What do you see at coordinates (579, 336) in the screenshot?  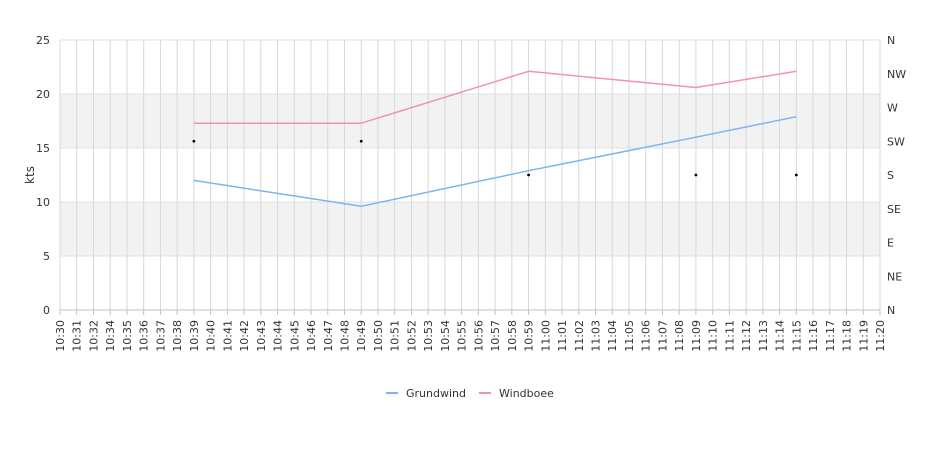 I see `x-tick-label: 11:02` at bounding box center [579, 336].